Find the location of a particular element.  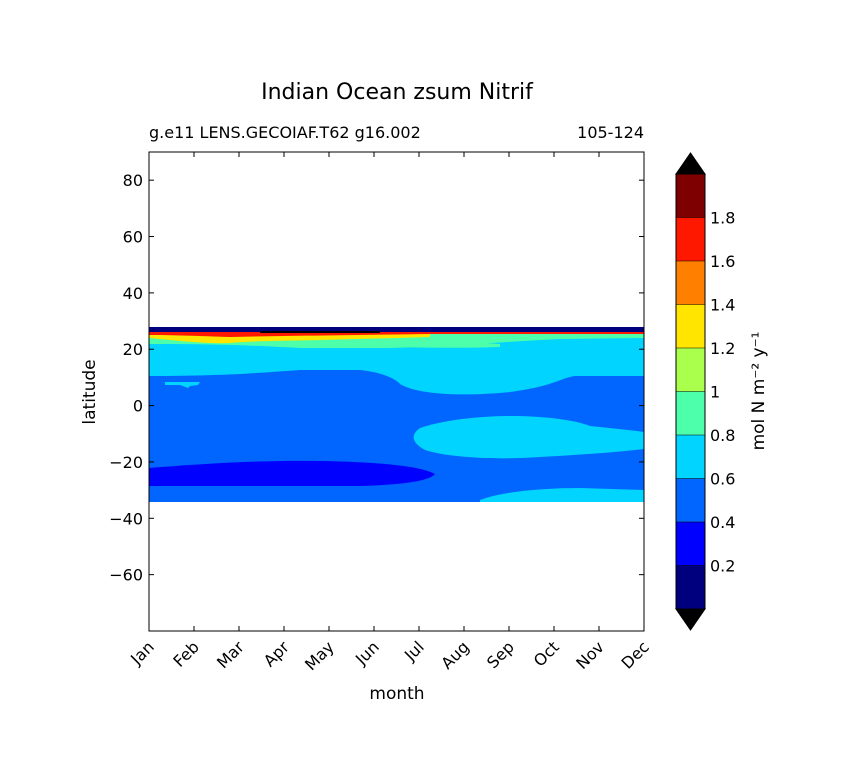

chart-subtitle-right: 105-124 is located at coordinates (610, 132).